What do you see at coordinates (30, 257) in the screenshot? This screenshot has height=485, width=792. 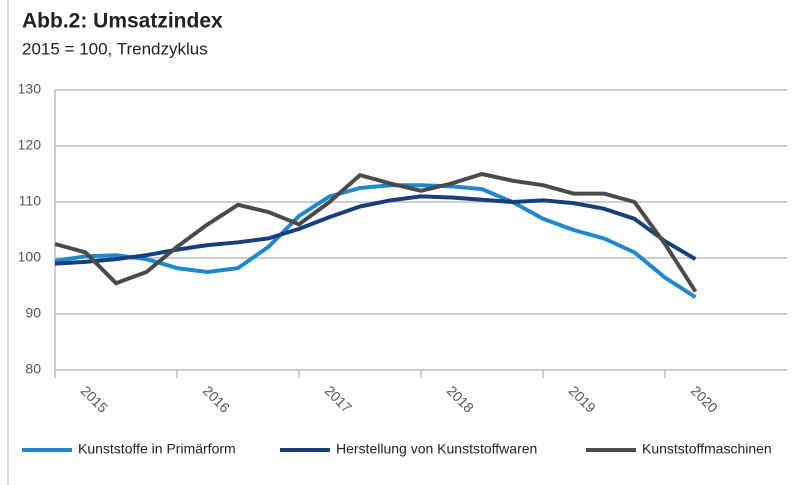 I see `y-tick-label: 100` at bounding box center [30, 257].